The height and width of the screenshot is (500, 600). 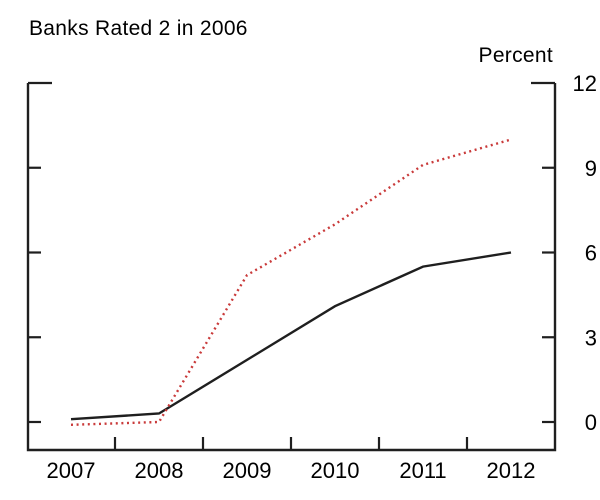 I want to click on x-tick-label: 2012, so click(x=511, y=470).